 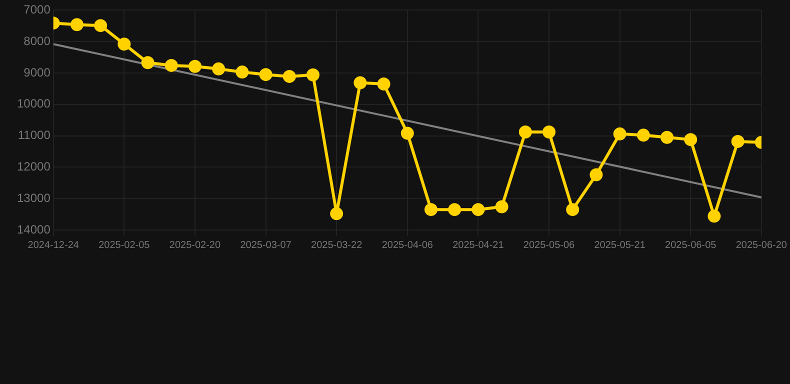 What do you see at coordinates (33, 103) in the screenshot?
I see `y-tick-label: 10000` at bounding box center [33, 103].